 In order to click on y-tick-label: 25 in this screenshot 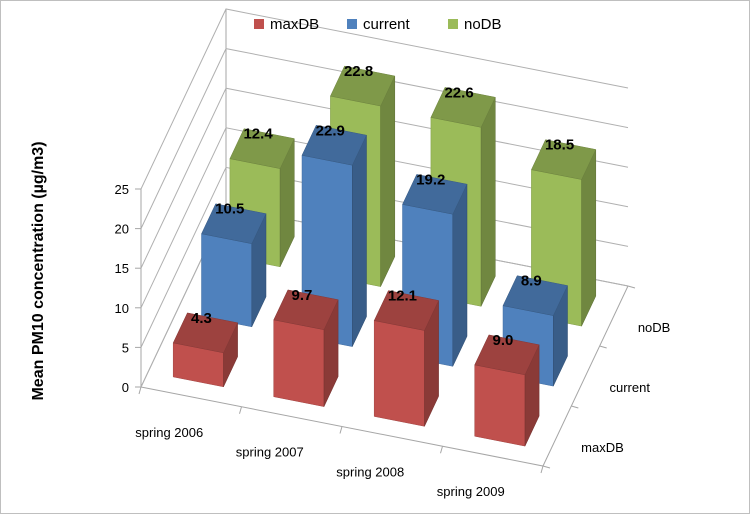, I will do `click(122, 189)`.